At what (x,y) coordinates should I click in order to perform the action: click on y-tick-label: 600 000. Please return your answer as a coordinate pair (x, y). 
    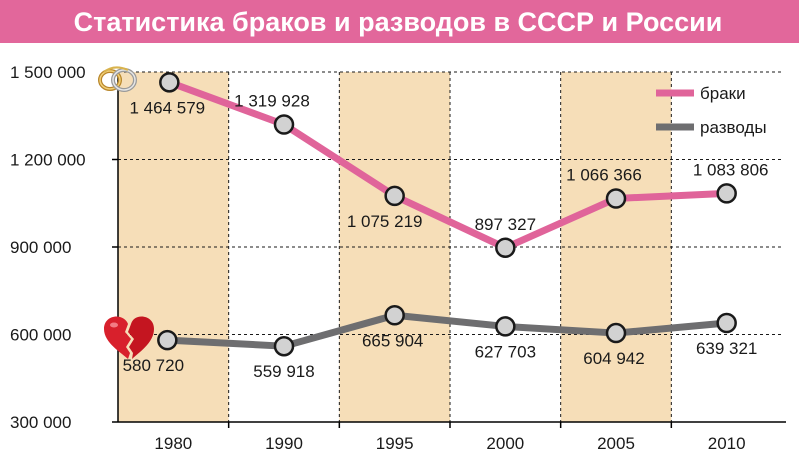
    Looking at the image, I should click on (40, 335).